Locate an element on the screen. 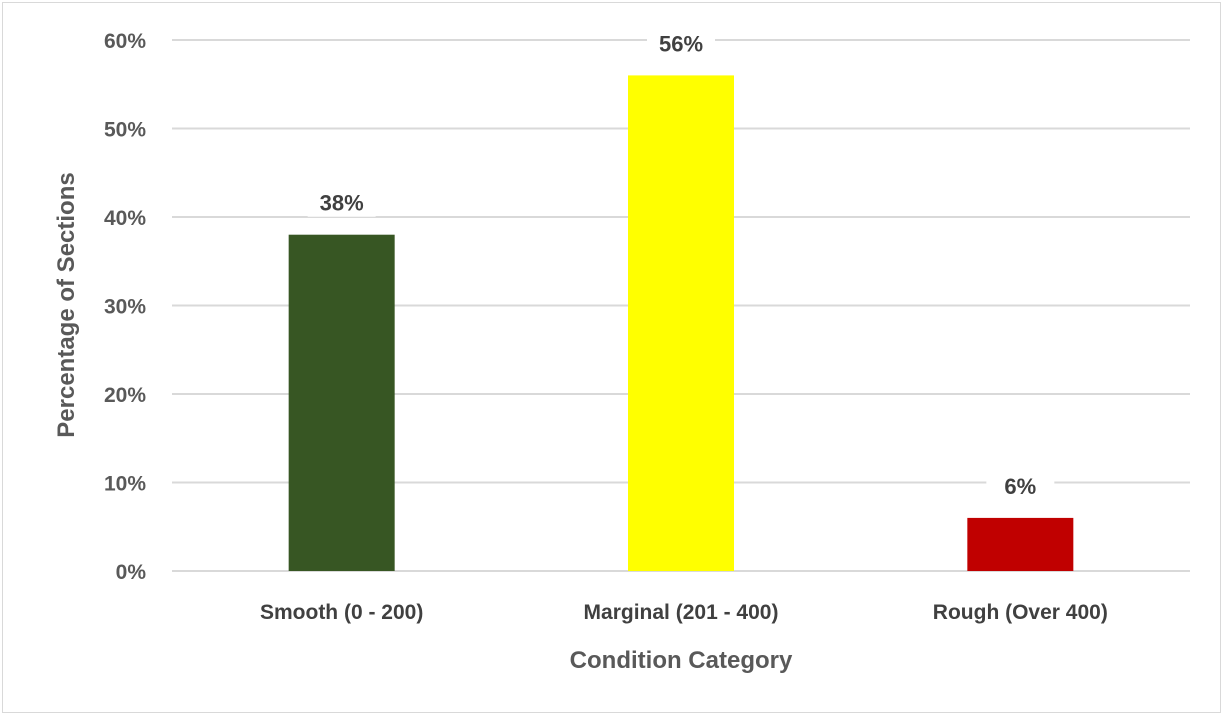  y-tick-label: 40% is located at coordinates (125, 218).